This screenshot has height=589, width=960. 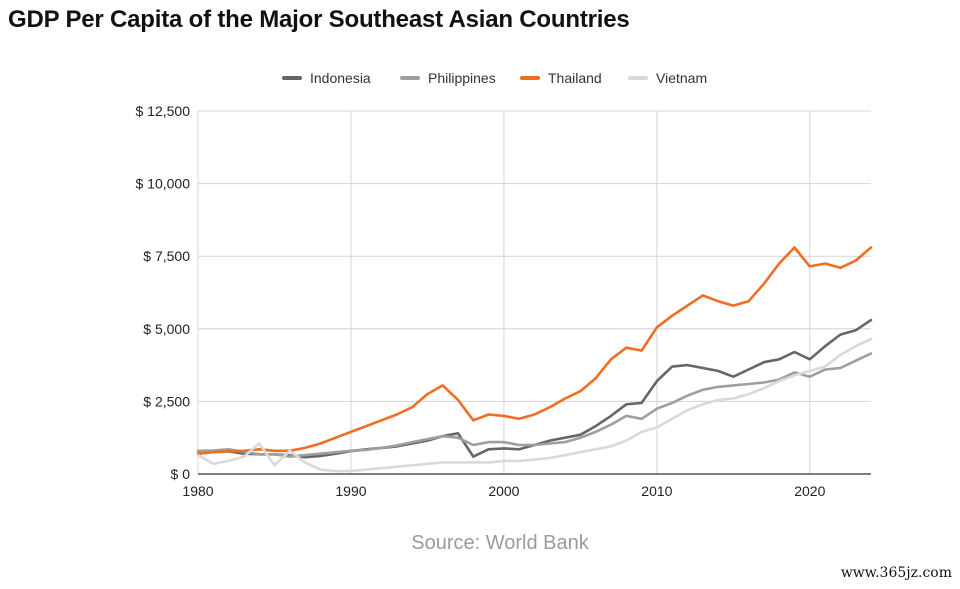 I want to click on legend-label: Thailand, so click(x=575, y=78).